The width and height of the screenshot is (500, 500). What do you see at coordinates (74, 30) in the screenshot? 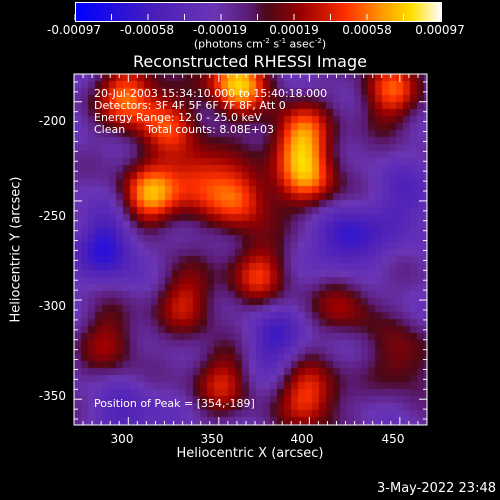
I see `colorbar-tick-label: -0.00097` at bounding box center [74, 30].